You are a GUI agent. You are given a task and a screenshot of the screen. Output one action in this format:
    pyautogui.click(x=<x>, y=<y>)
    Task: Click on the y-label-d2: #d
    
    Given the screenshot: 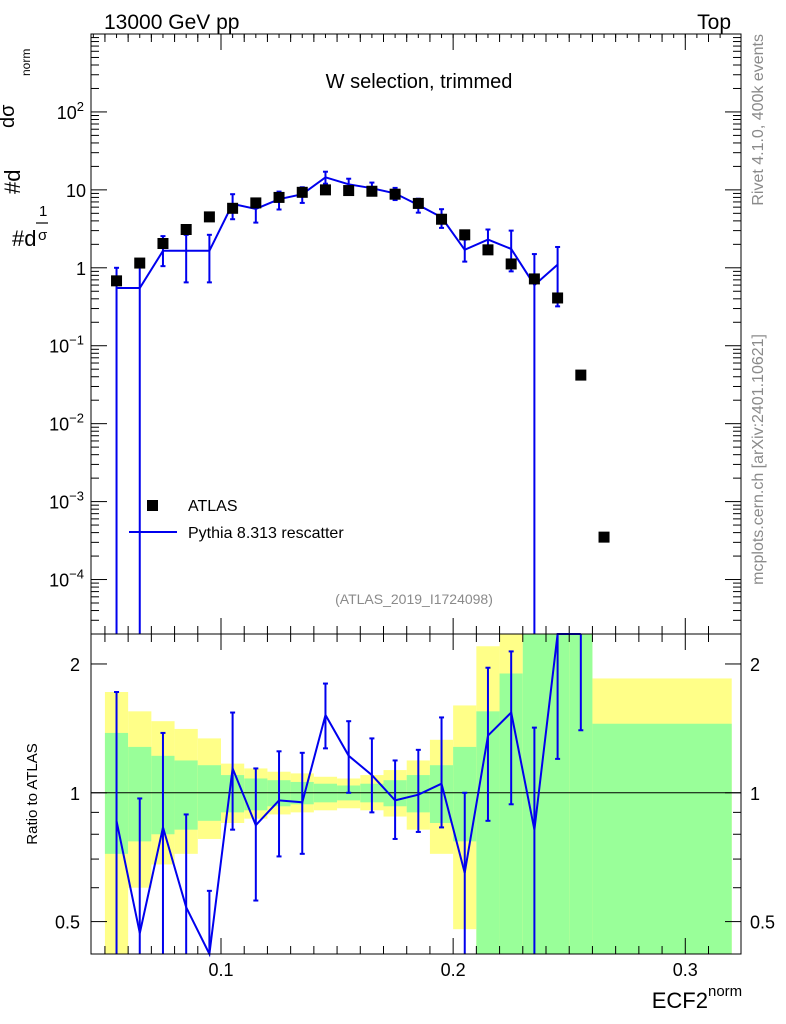 What is the action you would take?
    pyautogui.click(x=12, y=182)
    